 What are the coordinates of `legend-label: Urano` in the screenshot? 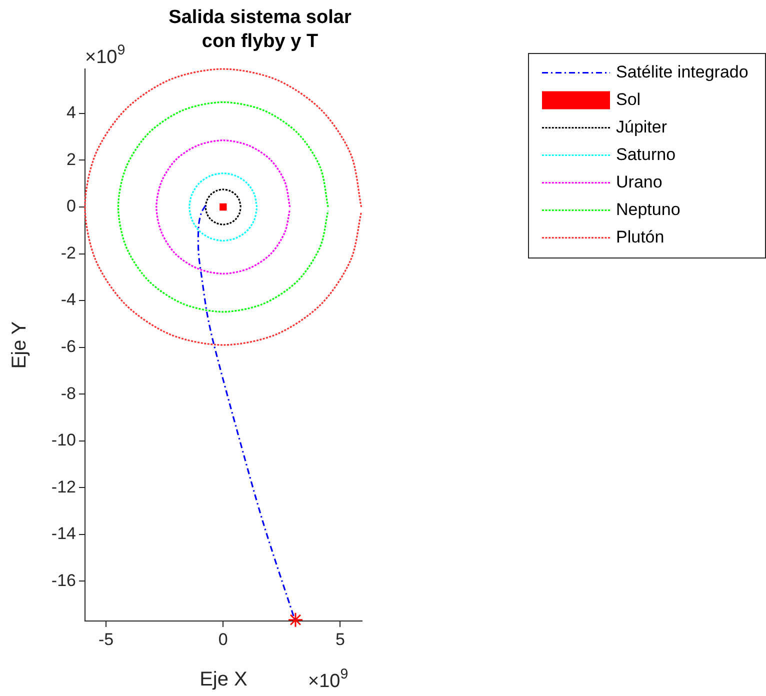 It's located at (639, 182).